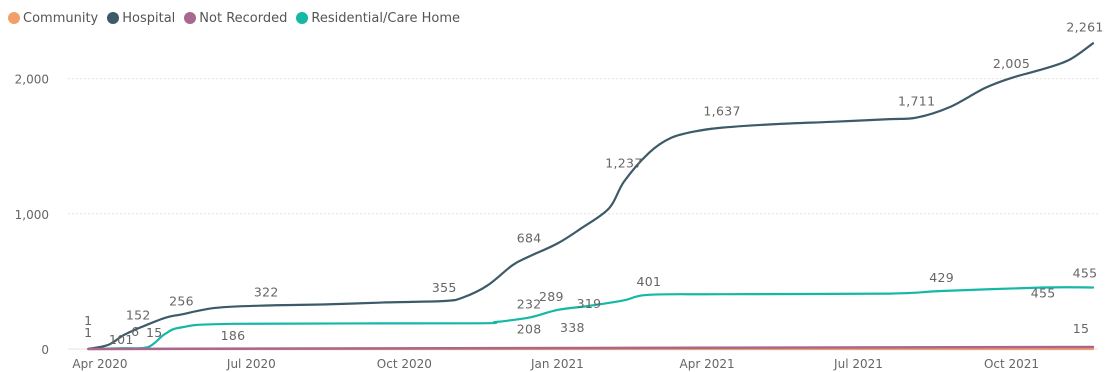 Image resolution: width=1107 pixels, height=372 pixels. What do you see at coordinates (61, 18) in the screenshot?
I see `legend-label-community: Community` at bounding box center [61, 18].